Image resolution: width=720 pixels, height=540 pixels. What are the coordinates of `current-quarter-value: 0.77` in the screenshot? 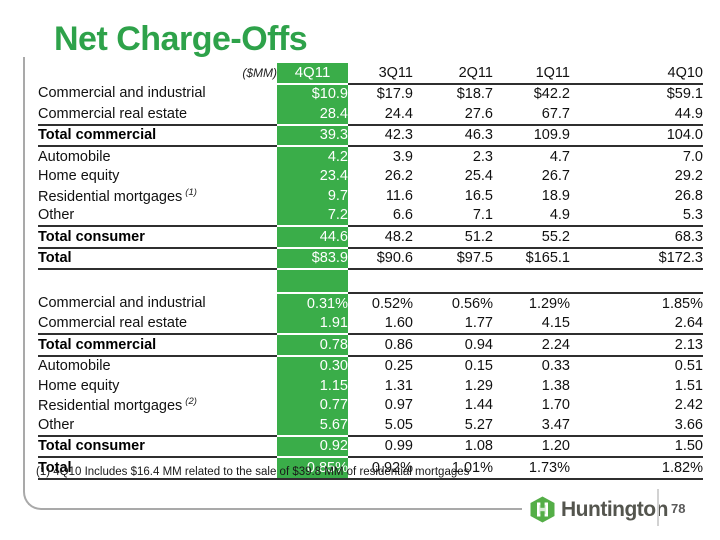 It's located at (312, 405).